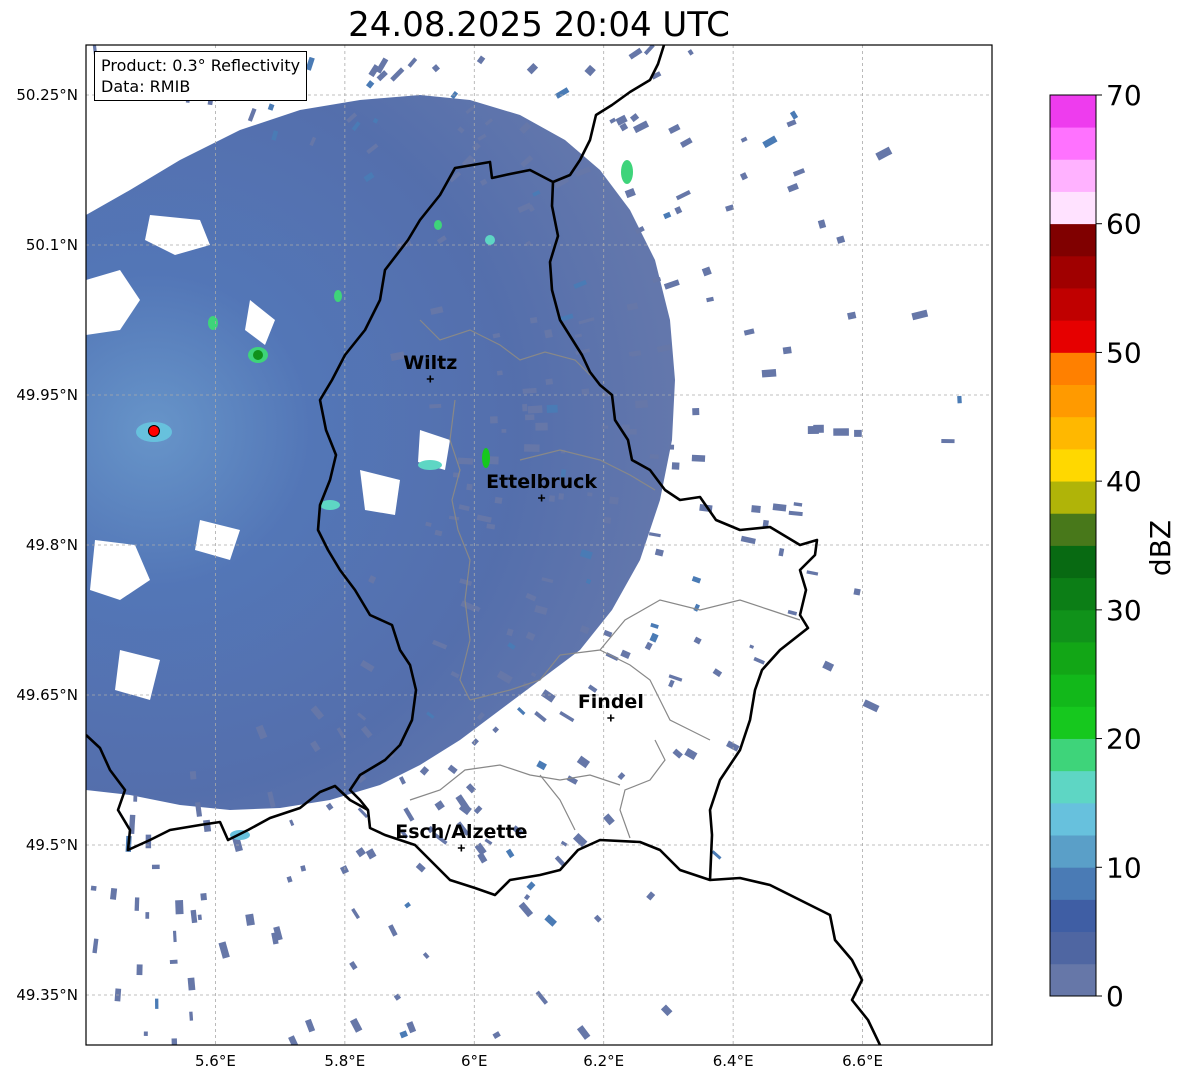 Image resolution: width=1184 pixels, height=1081 pixels. I want to click on lat-tick-label: 50.1°N, so click(52, 245).